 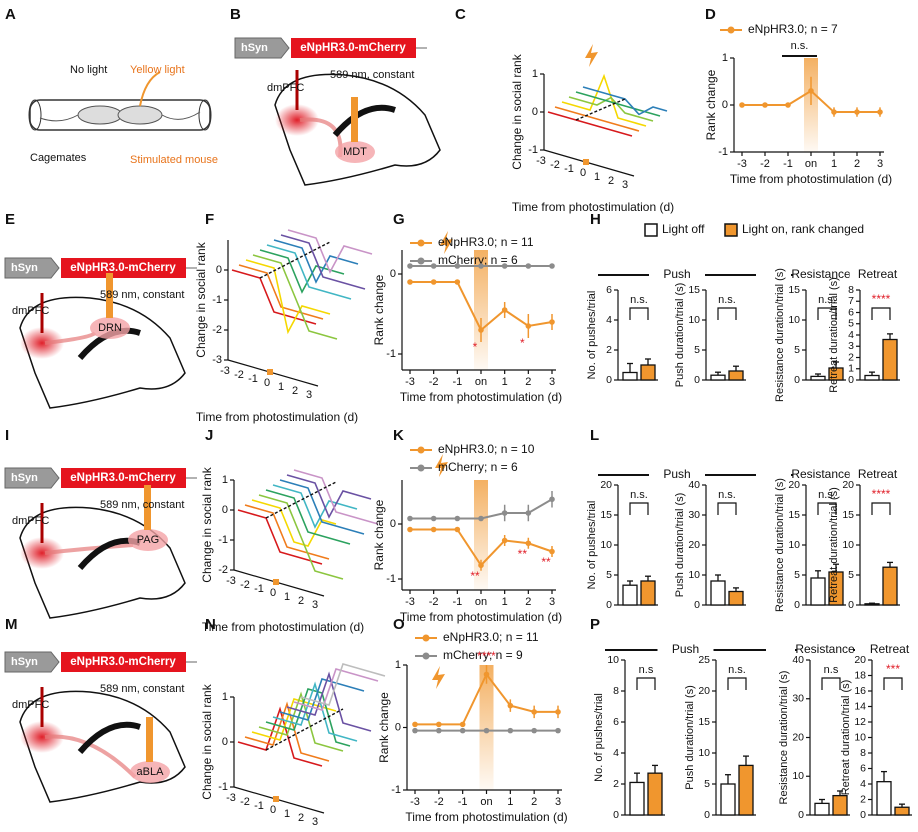 I want to click on x-tick-label: -1, so click(x=788, y=164).